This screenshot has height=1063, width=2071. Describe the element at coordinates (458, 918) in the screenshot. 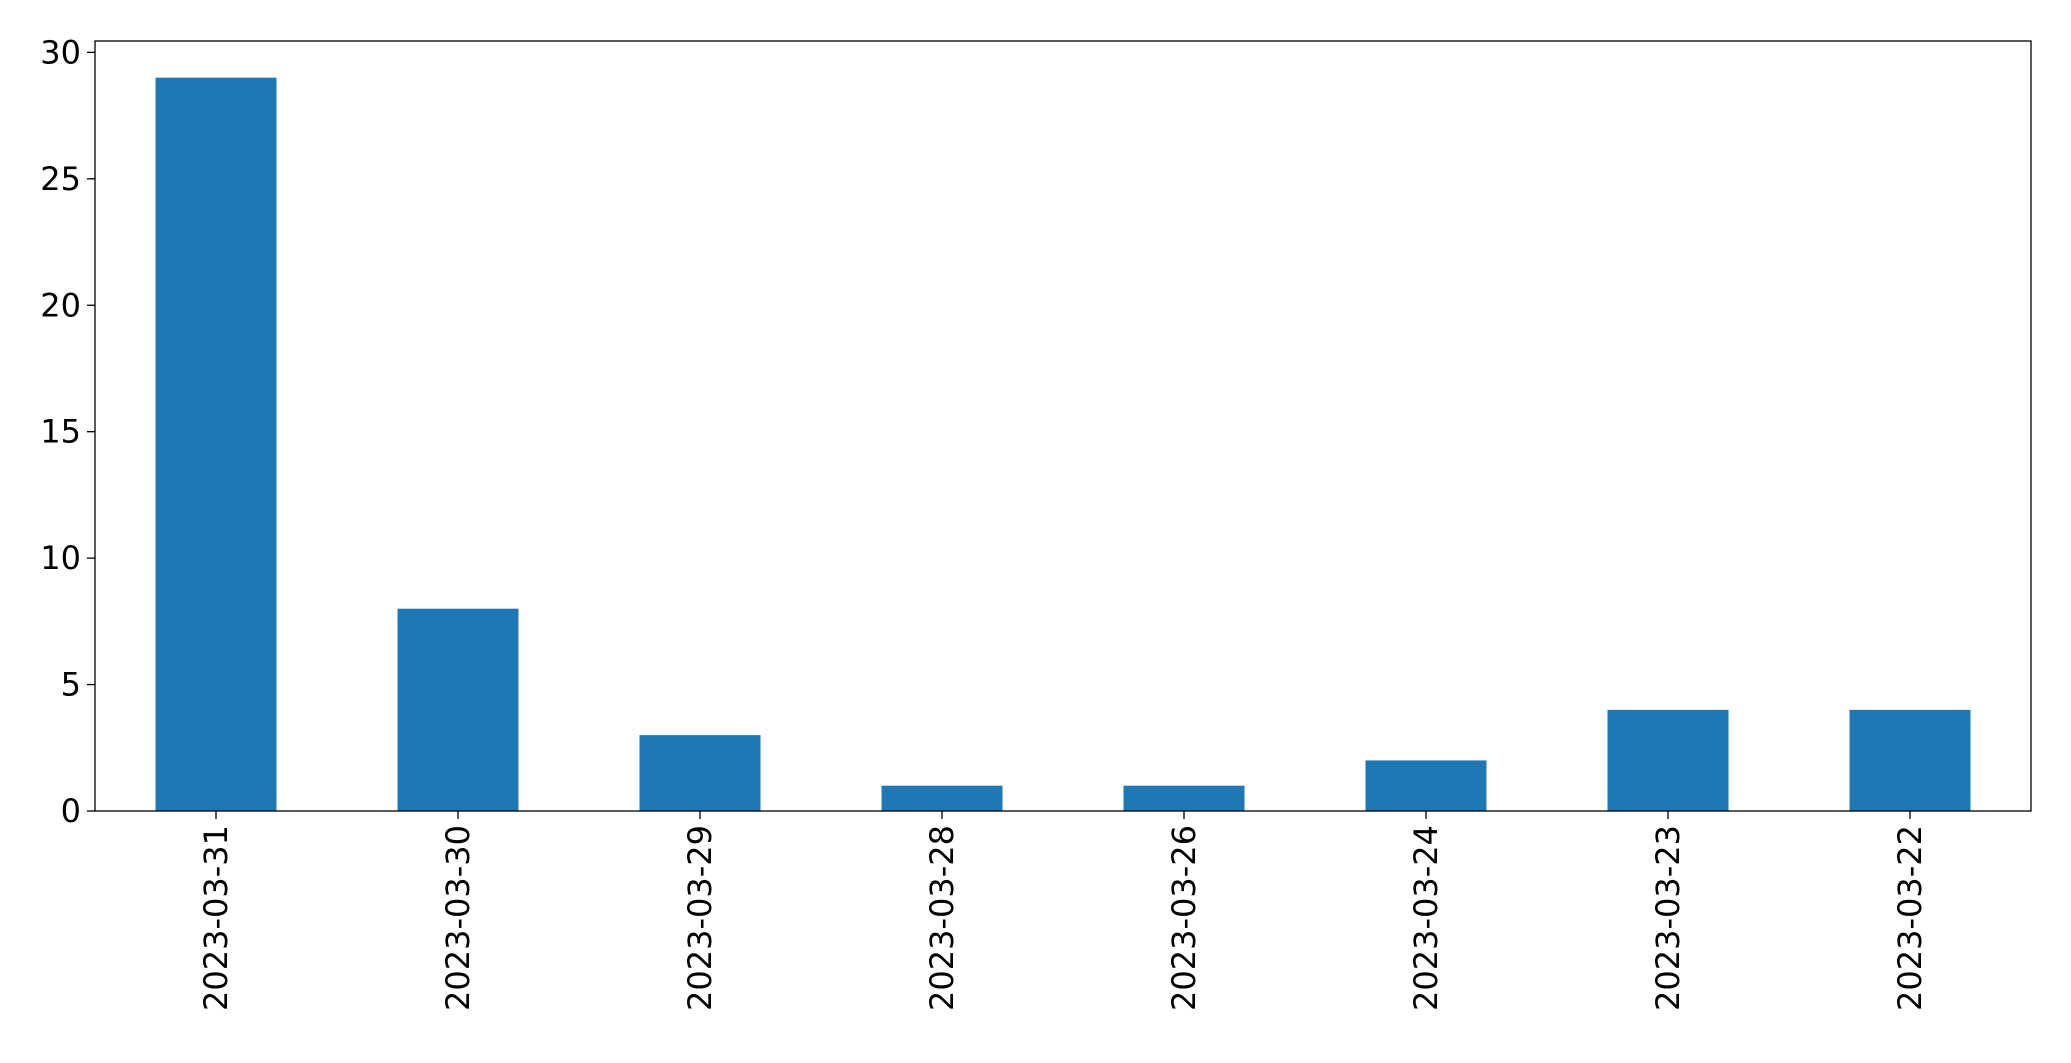

I see `x-tick-label: 2023-03-30` at that location.